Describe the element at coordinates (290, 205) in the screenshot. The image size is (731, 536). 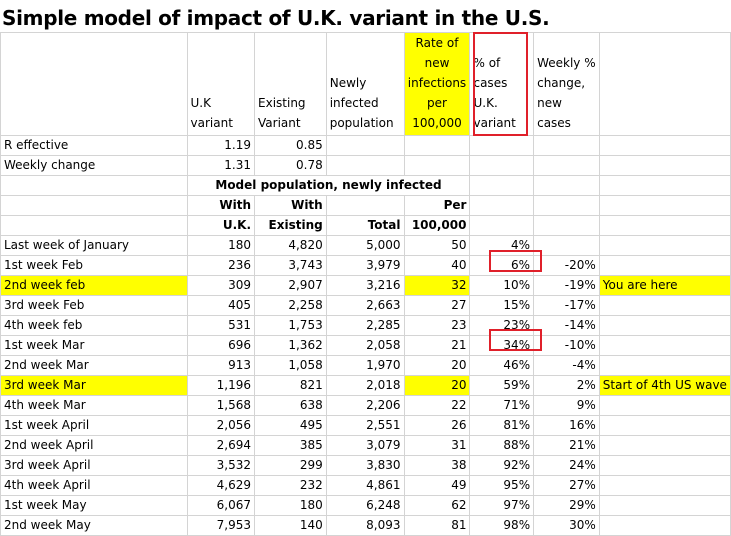
I see `subheader-existing-top: With` at that location.